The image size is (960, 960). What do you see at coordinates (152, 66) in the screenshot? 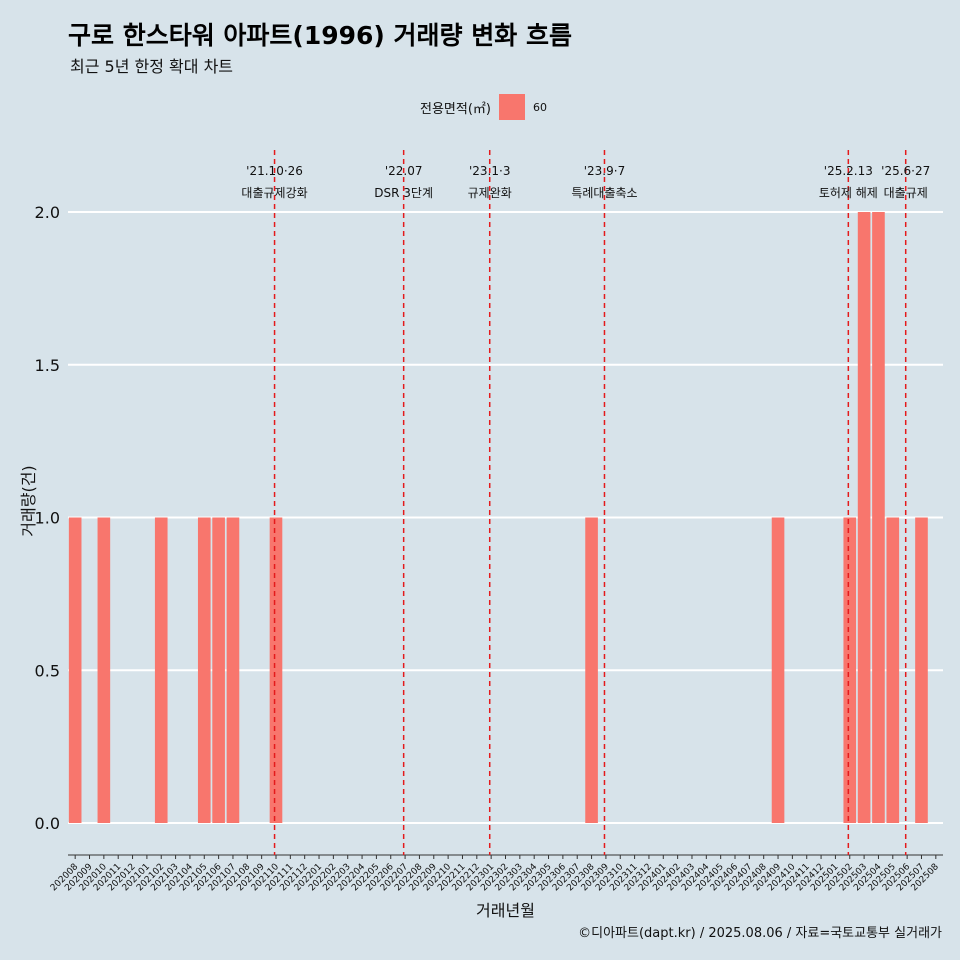
I see `chart-subtitle: 최근 5년 한정 확대 차트` at bounding box center [152, 66].